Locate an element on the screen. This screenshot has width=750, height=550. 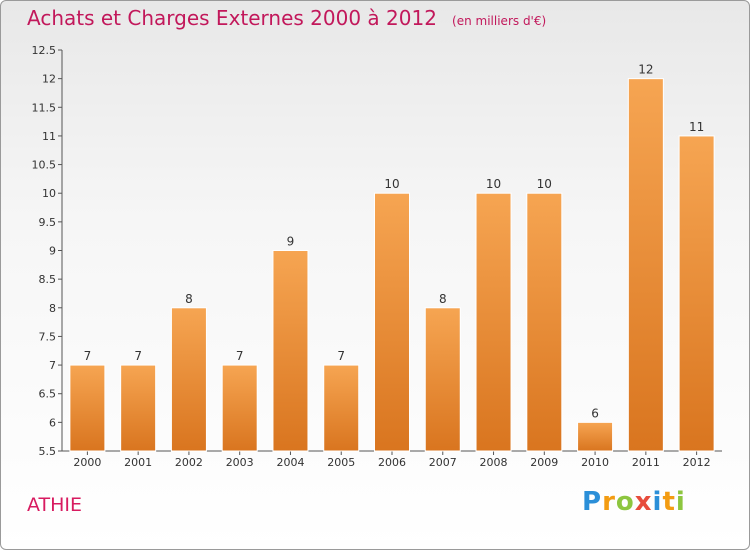
y-tick-label: 11 is located at coordinates (49, 136).